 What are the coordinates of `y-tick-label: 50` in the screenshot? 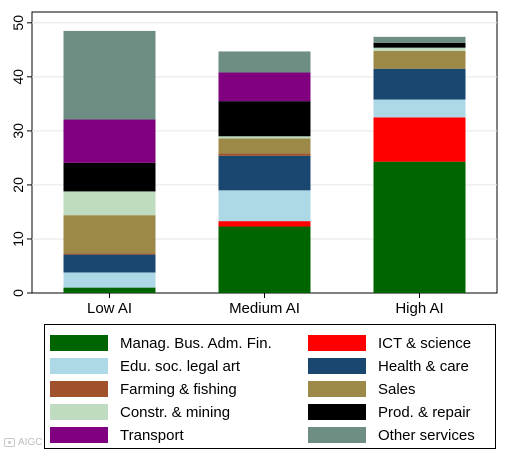 It's located at (18, 23).